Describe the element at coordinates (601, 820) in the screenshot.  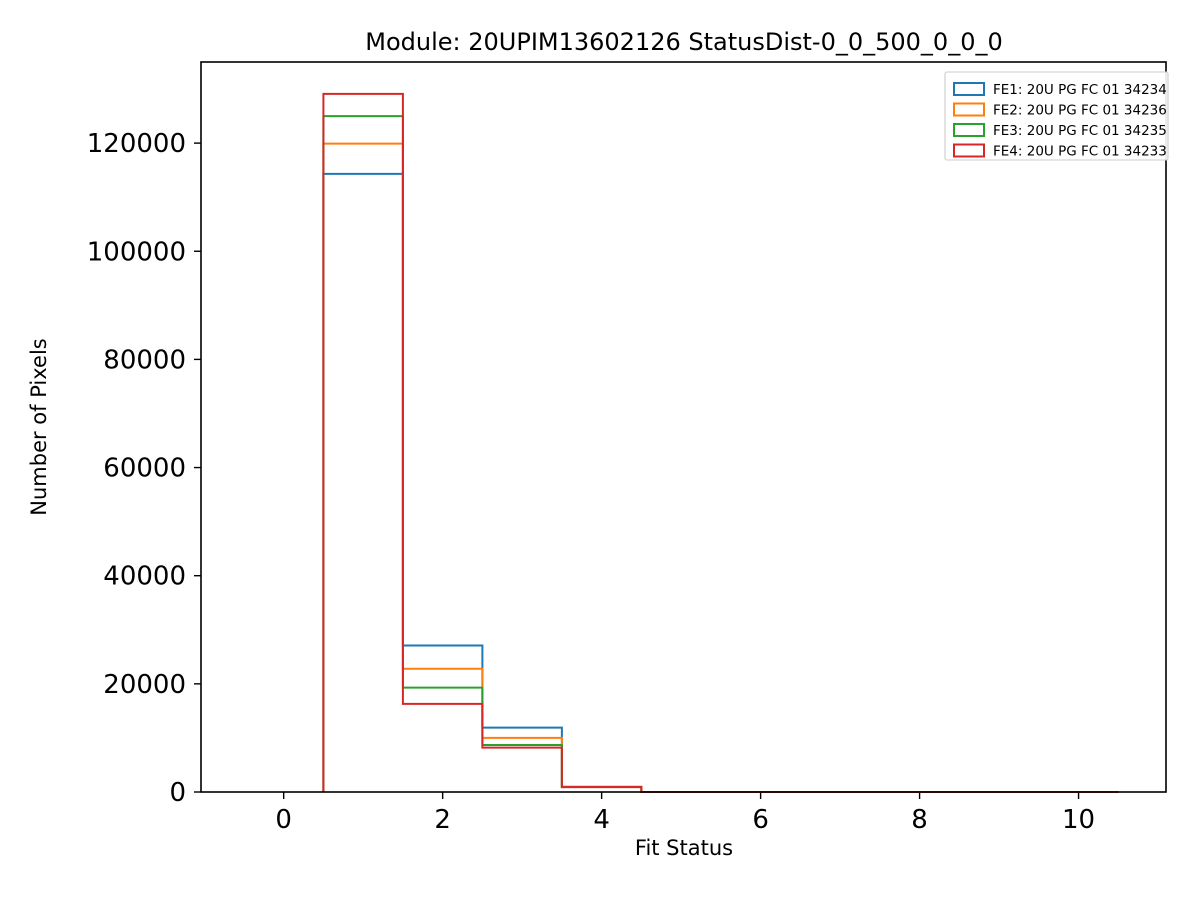
I see `x-tick-label: 4` at that location.